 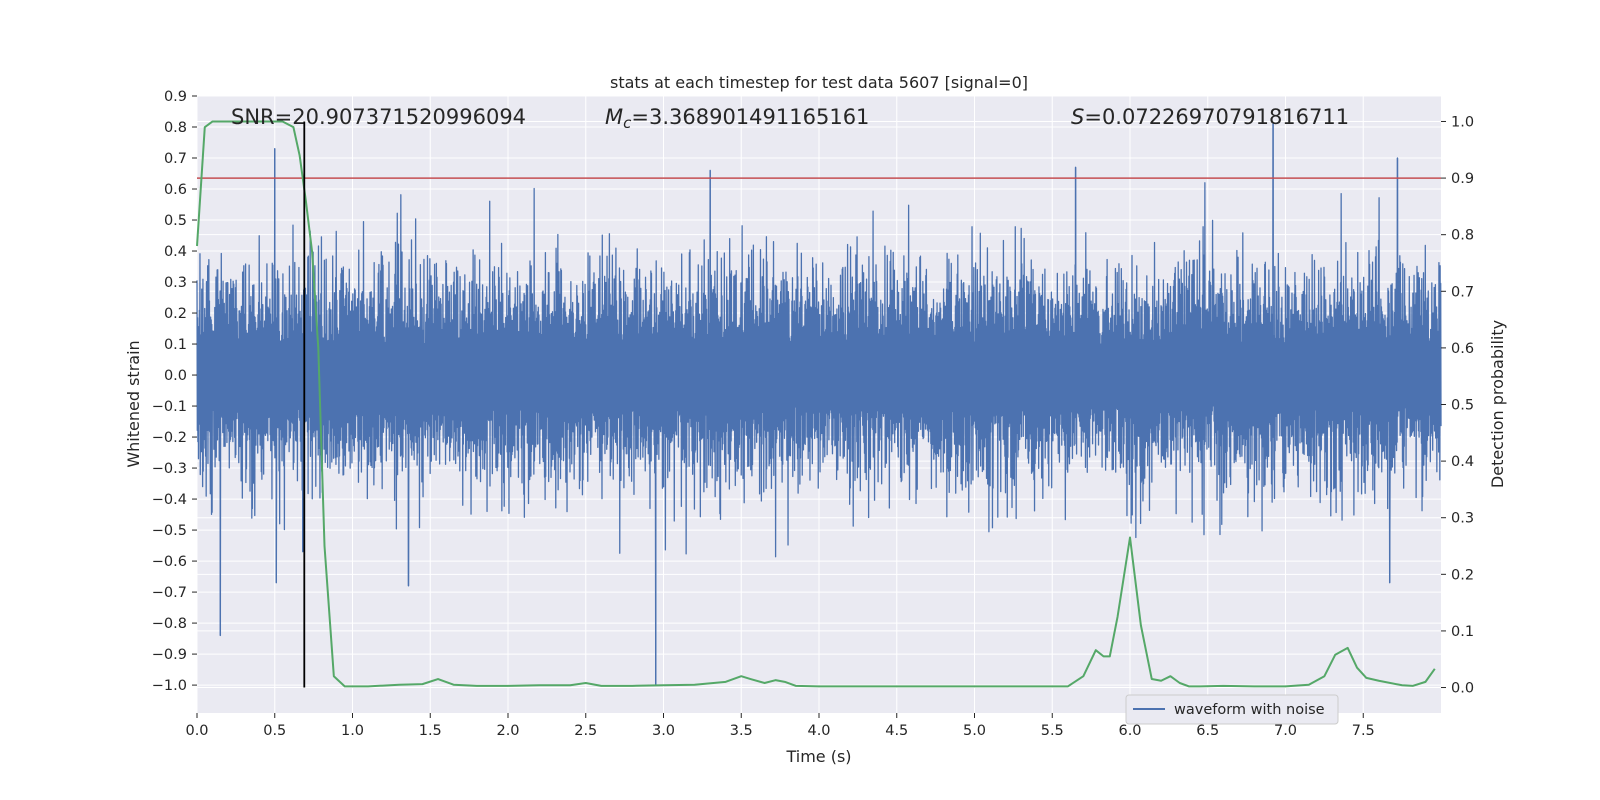 What do you see at coordinates (352, 731) in the screenshot?
I see `x-tick-label: 1.0` at bounding box center [352, 731].